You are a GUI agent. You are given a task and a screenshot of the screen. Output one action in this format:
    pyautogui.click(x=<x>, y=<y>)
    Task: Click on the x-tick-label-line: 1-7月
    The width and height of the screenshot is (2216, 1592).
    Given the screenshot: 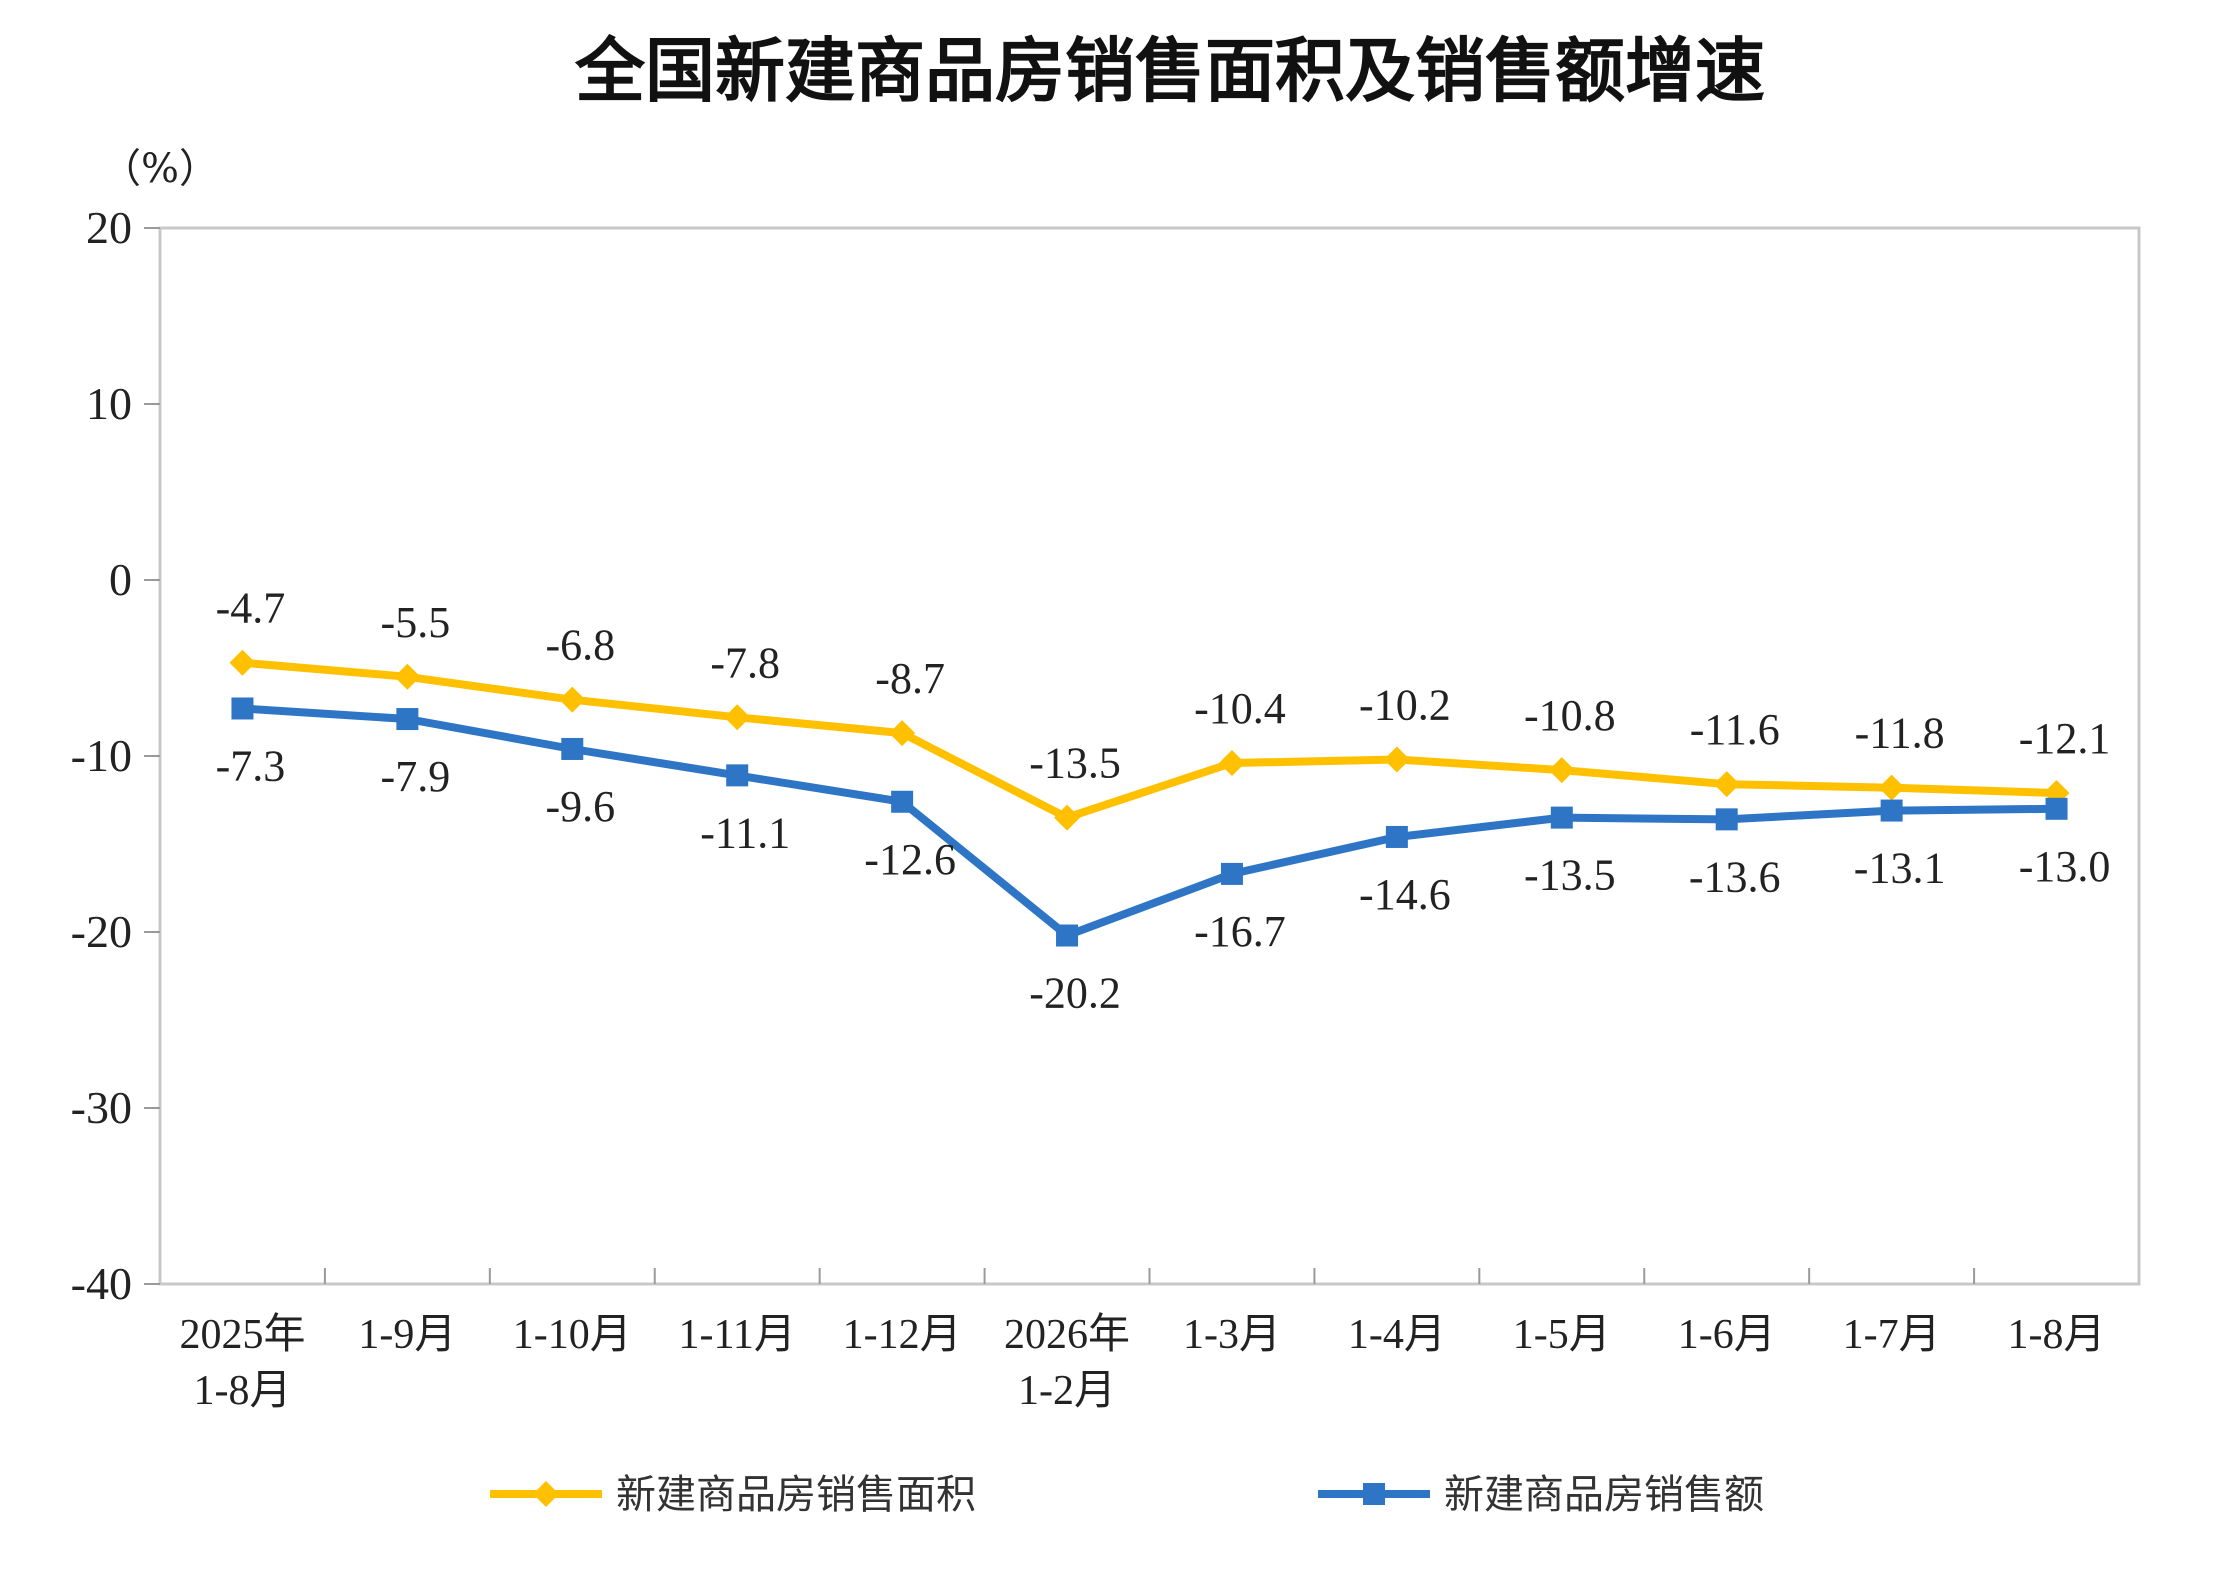 What is the action you would take?
    pyautogui.click(x=1892, y=1335)
    